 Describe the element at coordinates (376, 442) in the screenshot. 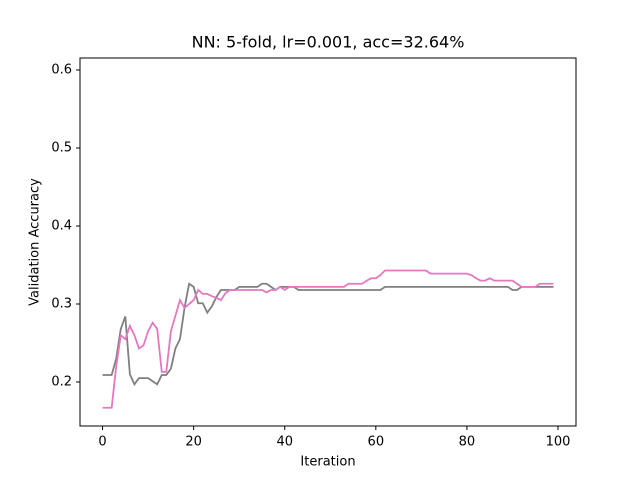

I see `x-tick-label: 60` at that location.